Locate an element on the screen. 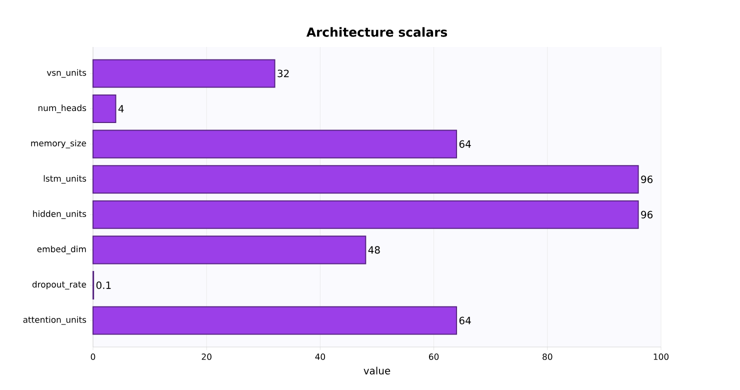 The width and height of the screenshot is (740, 390). x-tick-label: 80 is located at coordinates (547, 357).